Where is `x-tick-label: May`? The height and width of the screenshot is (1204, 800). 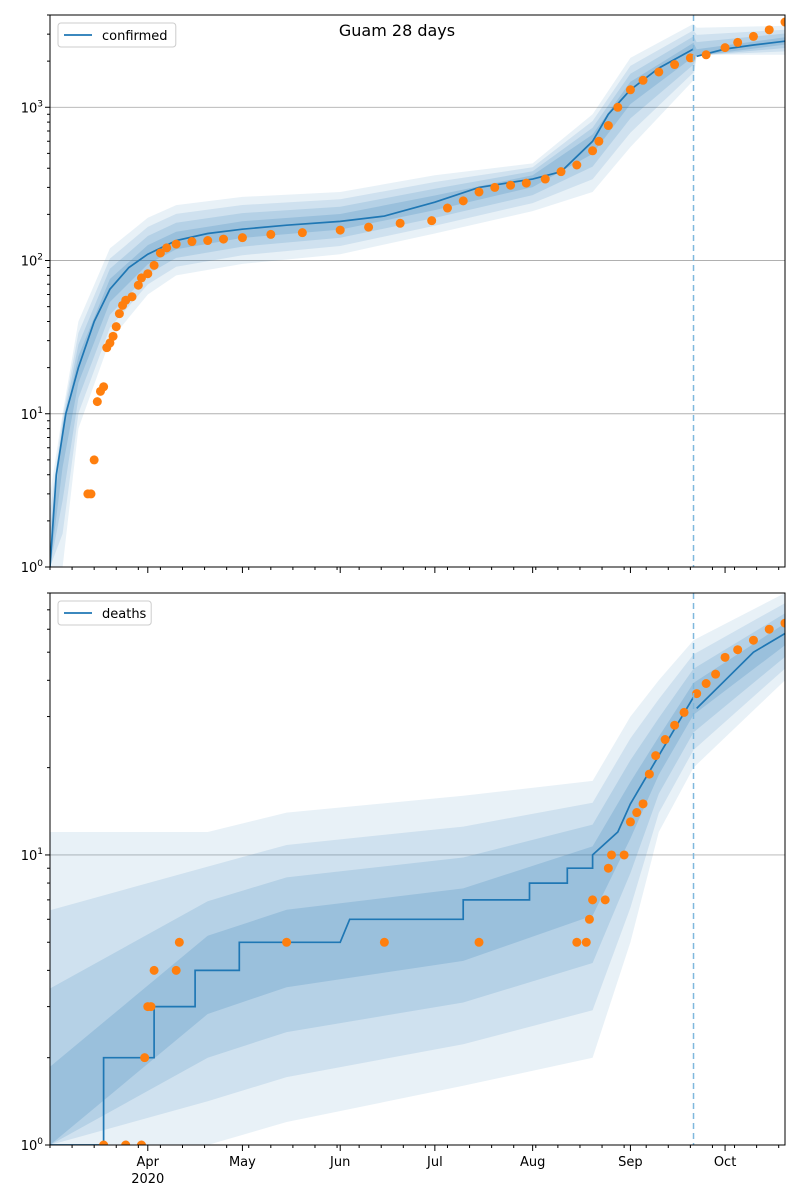
x-tick-label: May is located at coordinates (242, 1162).